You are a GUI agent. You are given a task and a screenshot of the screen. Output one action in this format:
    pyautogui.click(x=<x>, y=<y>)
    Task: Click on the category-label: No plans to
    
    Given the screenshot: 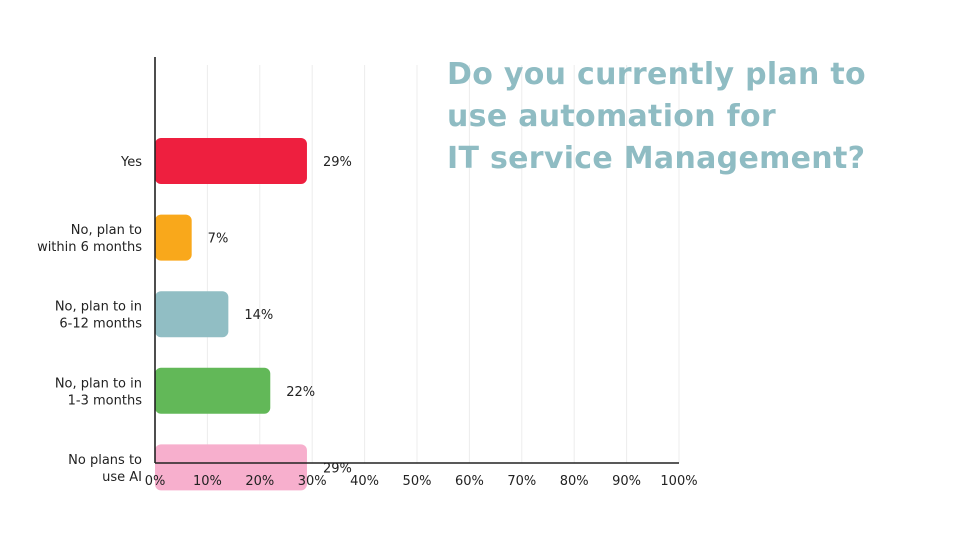 What is the action you would take?
    pyautogui.click(x=105, y=460)
    